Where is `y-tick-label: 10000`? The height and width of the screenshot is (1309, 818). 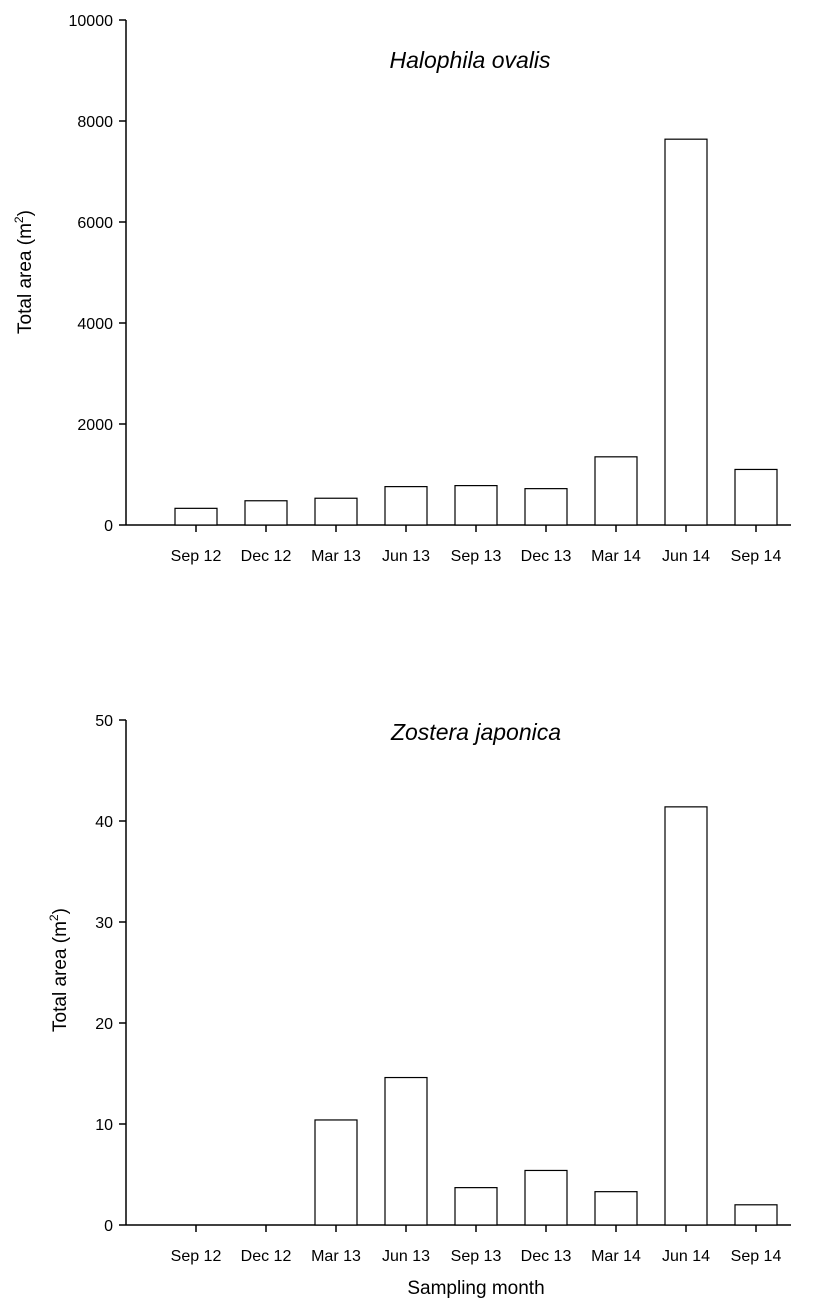
y-tick-label: 10000 is located at coordinates (91, 21).